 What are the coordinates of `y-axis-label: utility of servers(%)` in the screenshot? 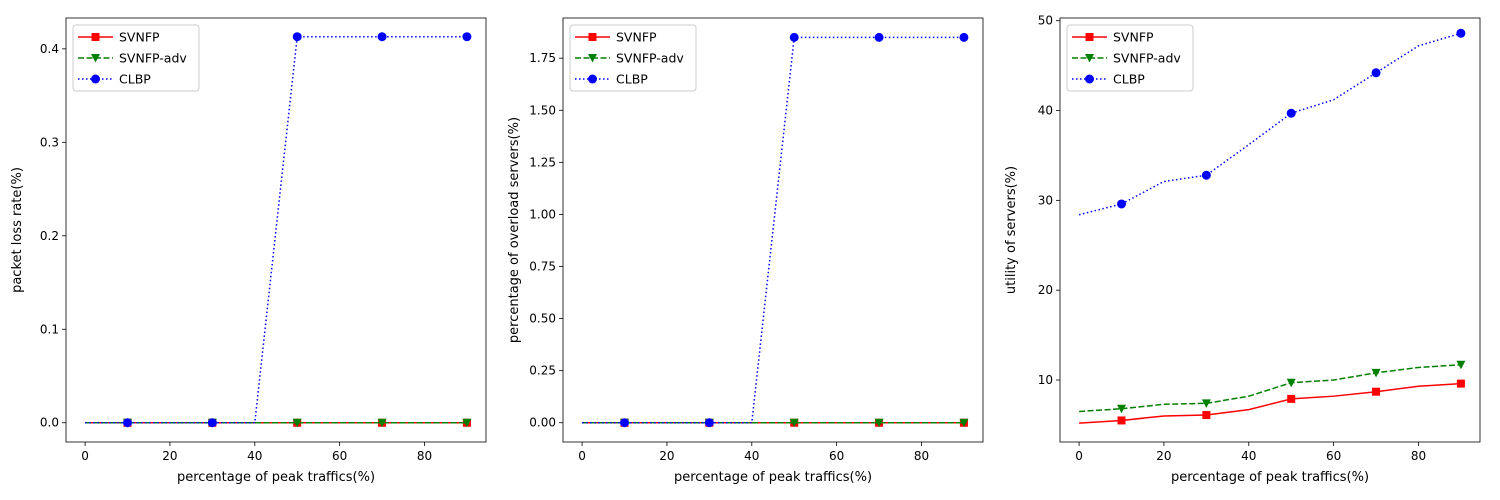 It's located at (1011, 230).